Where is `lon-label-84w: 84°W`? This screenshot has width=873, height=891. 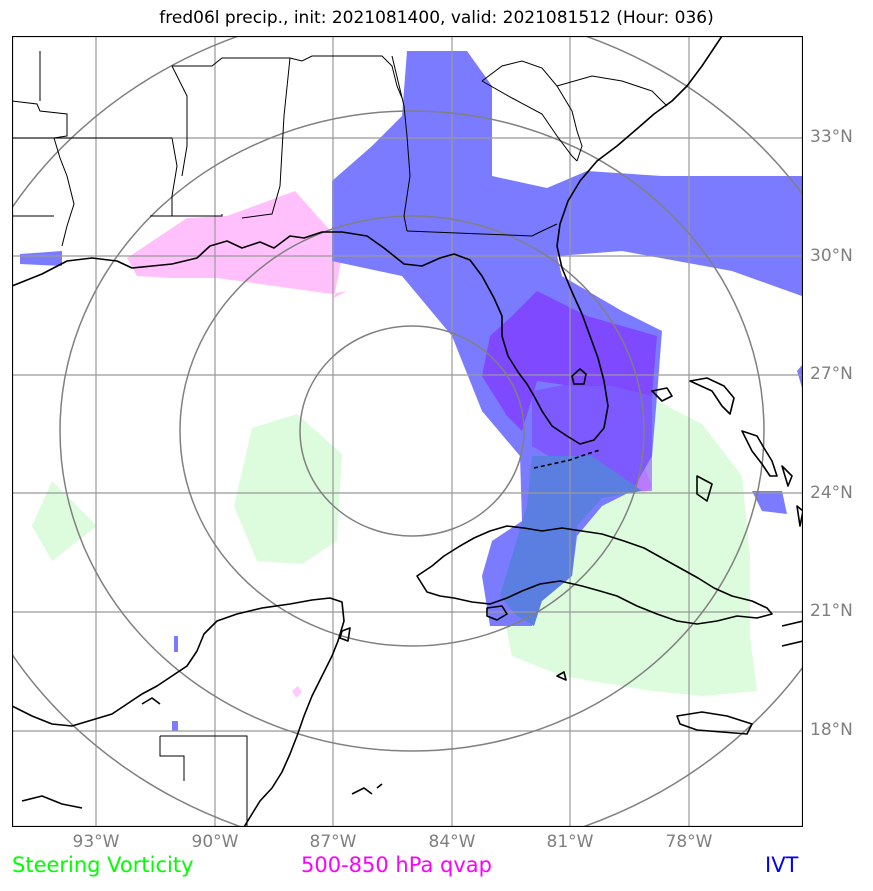
lon-label-84w: 84°W is located at coordinates (452, 842).